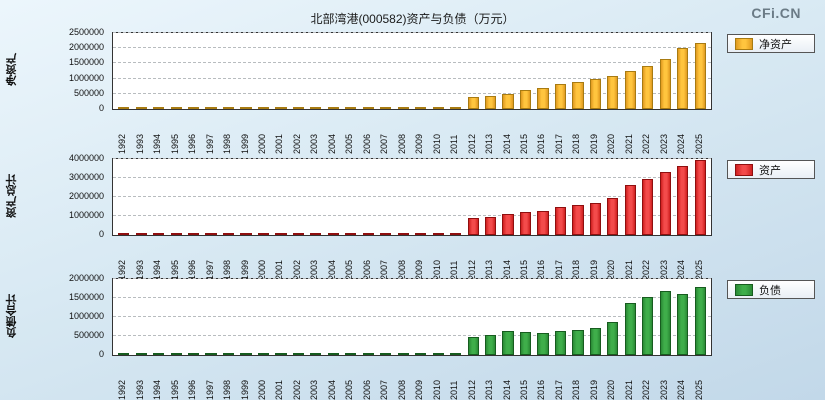 This screenshot has height=400, width=825. Describe the element at coordinates (454, 132) in the screenshot. I see `x-tick-slot: 2011` at that location.